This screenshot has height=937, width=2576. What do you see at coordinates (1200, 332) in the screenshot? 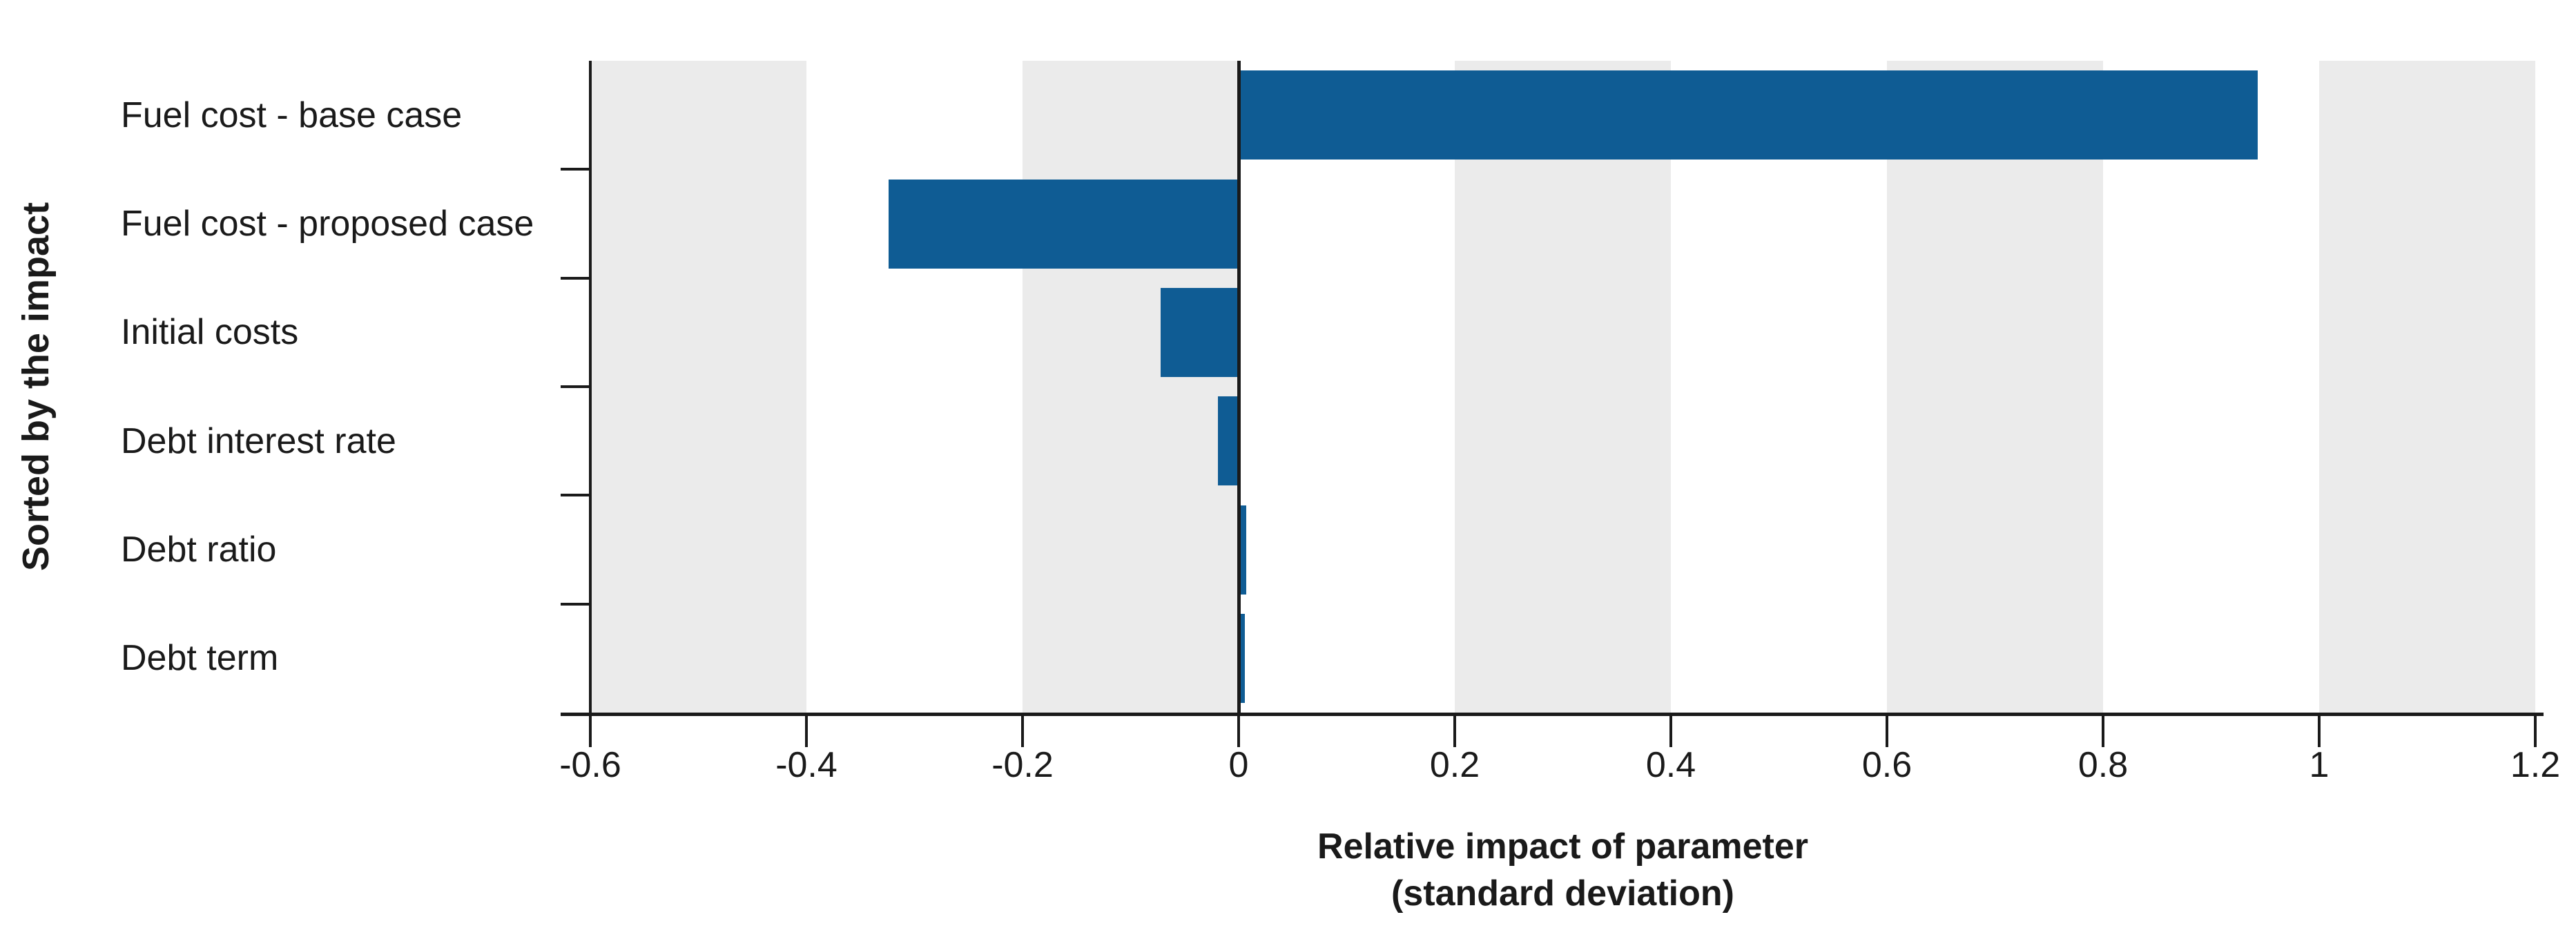
I see `bar-initial-costs` at bounding box center [1200, 332].